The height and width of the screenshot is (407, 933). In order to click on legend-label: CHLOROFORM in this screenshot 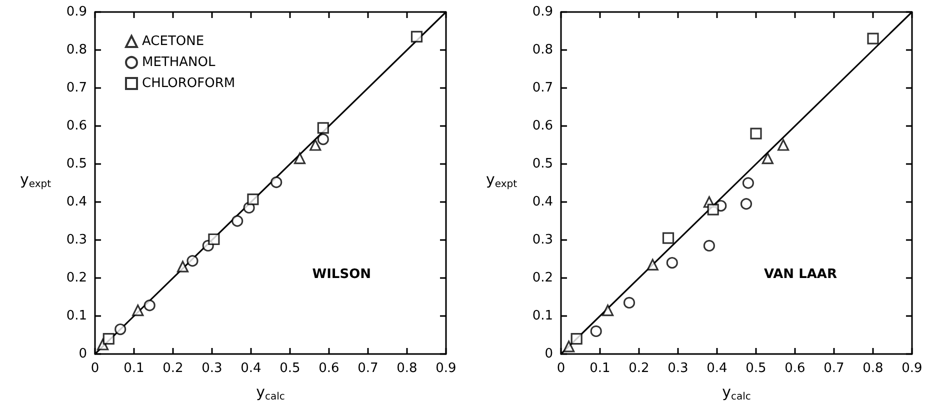, I will do `click(189, 83)`.